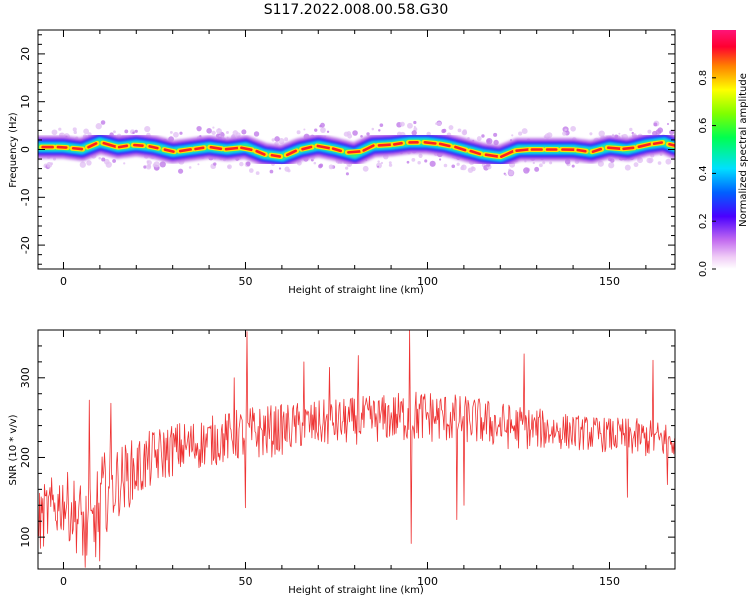 The width and height of the screenshot is (750, 600). I want to click on snr-x-axis-label: Height of straight line (km), so click(356, 590).